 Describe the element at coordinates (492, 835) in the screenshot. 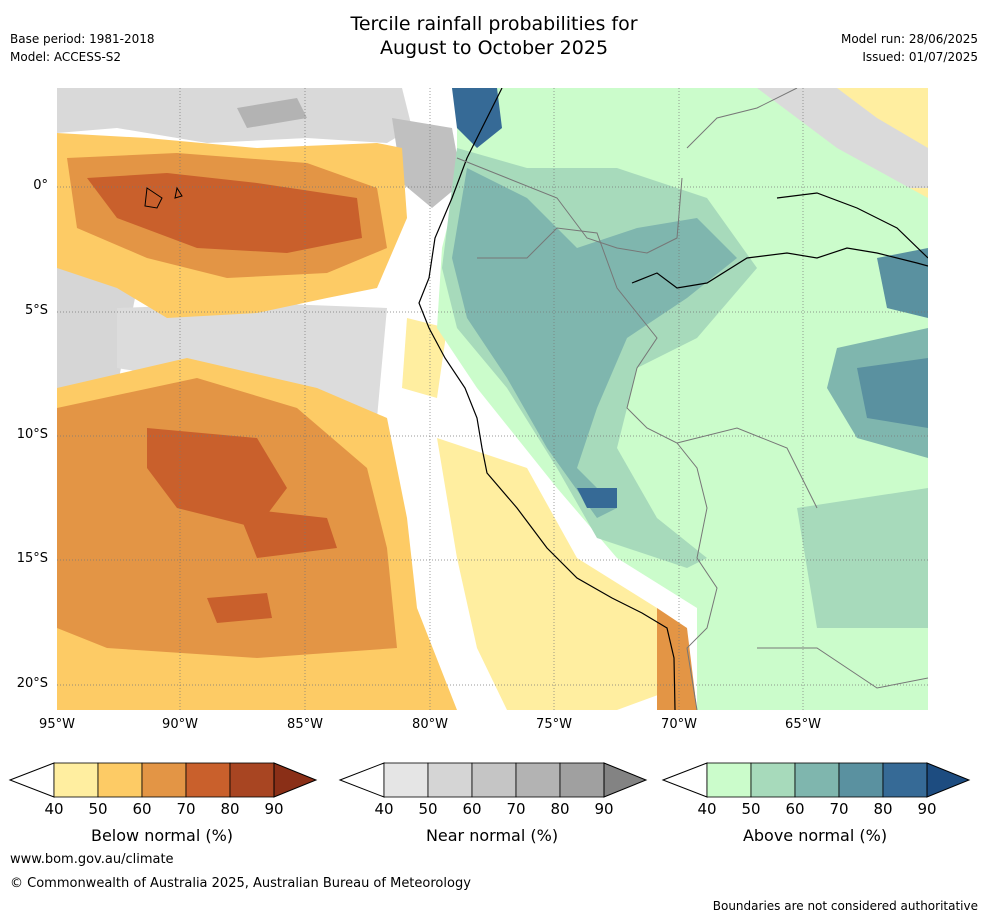

I see `colorbar-label-near: Near normal (%)` at that location.